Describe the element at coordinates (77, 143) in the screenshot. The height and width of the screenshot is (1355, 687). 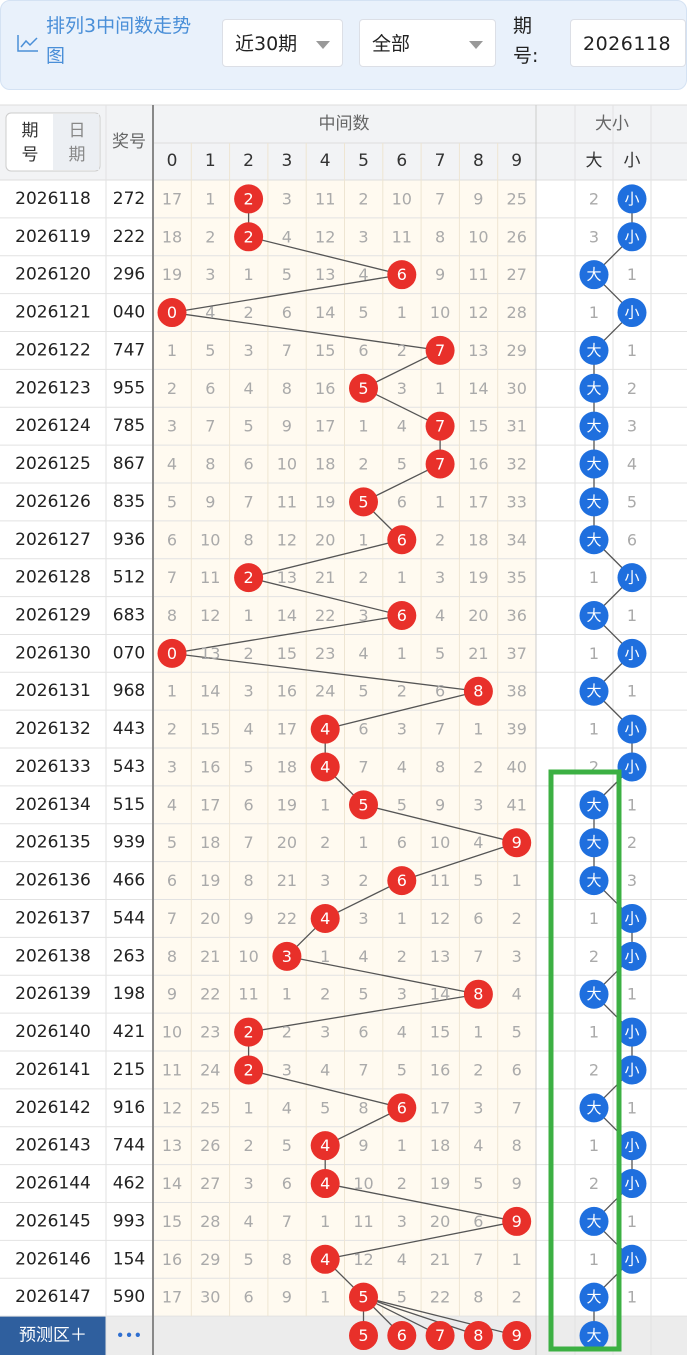
I see `tab-date: 日期` at that location.